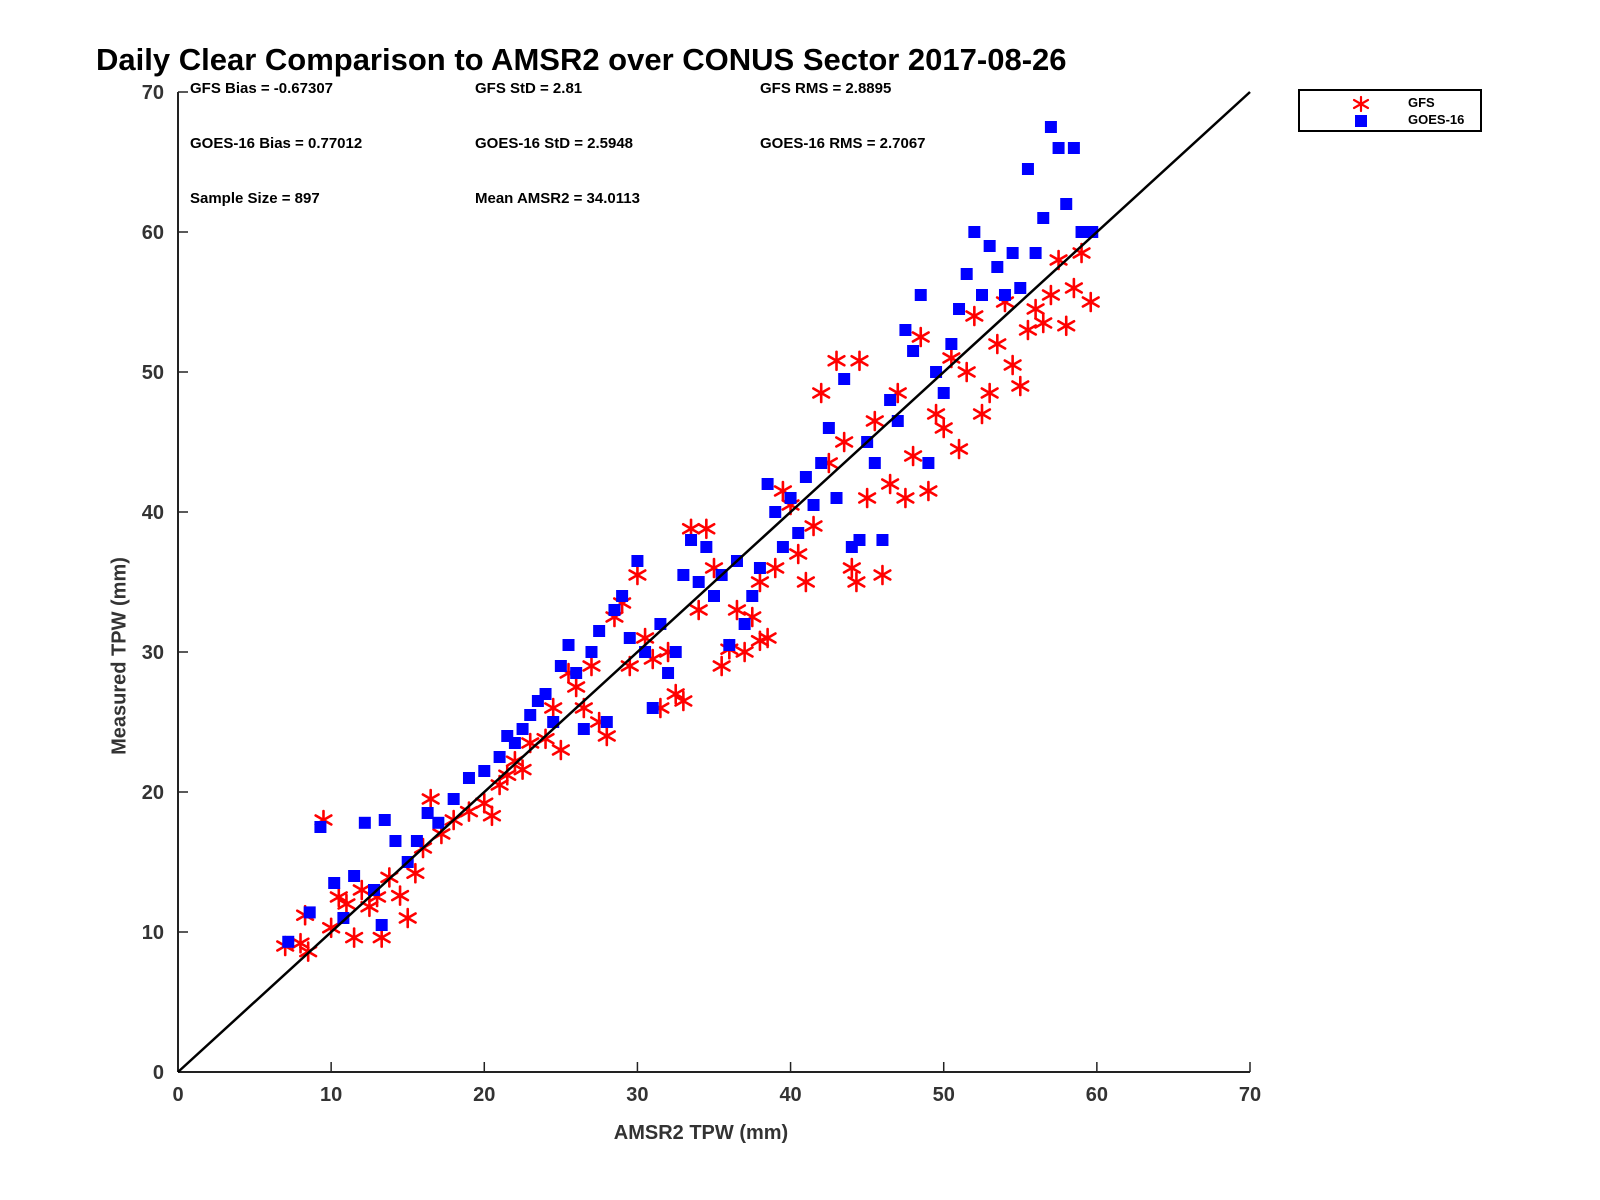 The height and width of the screenshot is (1200, 1600). Describe the element at coordinates (177, 1095) in the screenshot. I see `x-tick-label: 0` at that location.